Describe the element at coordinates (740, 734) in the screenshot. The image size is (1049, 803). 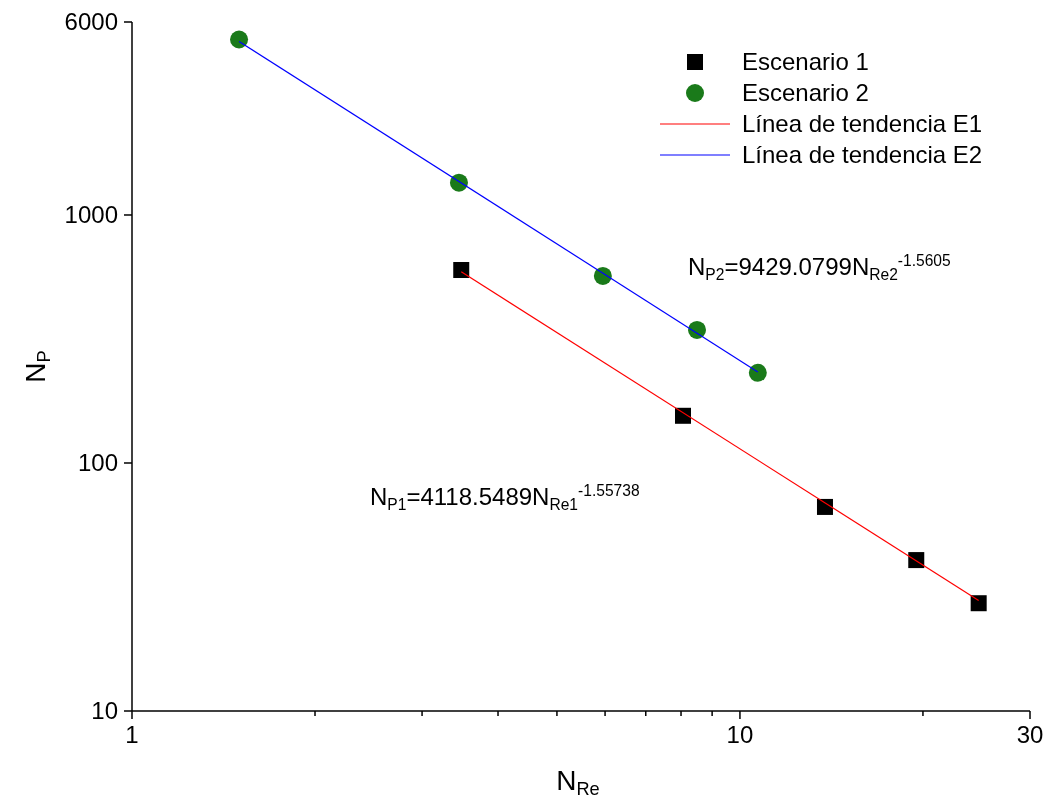
I see `x-tick-label: 10` at that location.